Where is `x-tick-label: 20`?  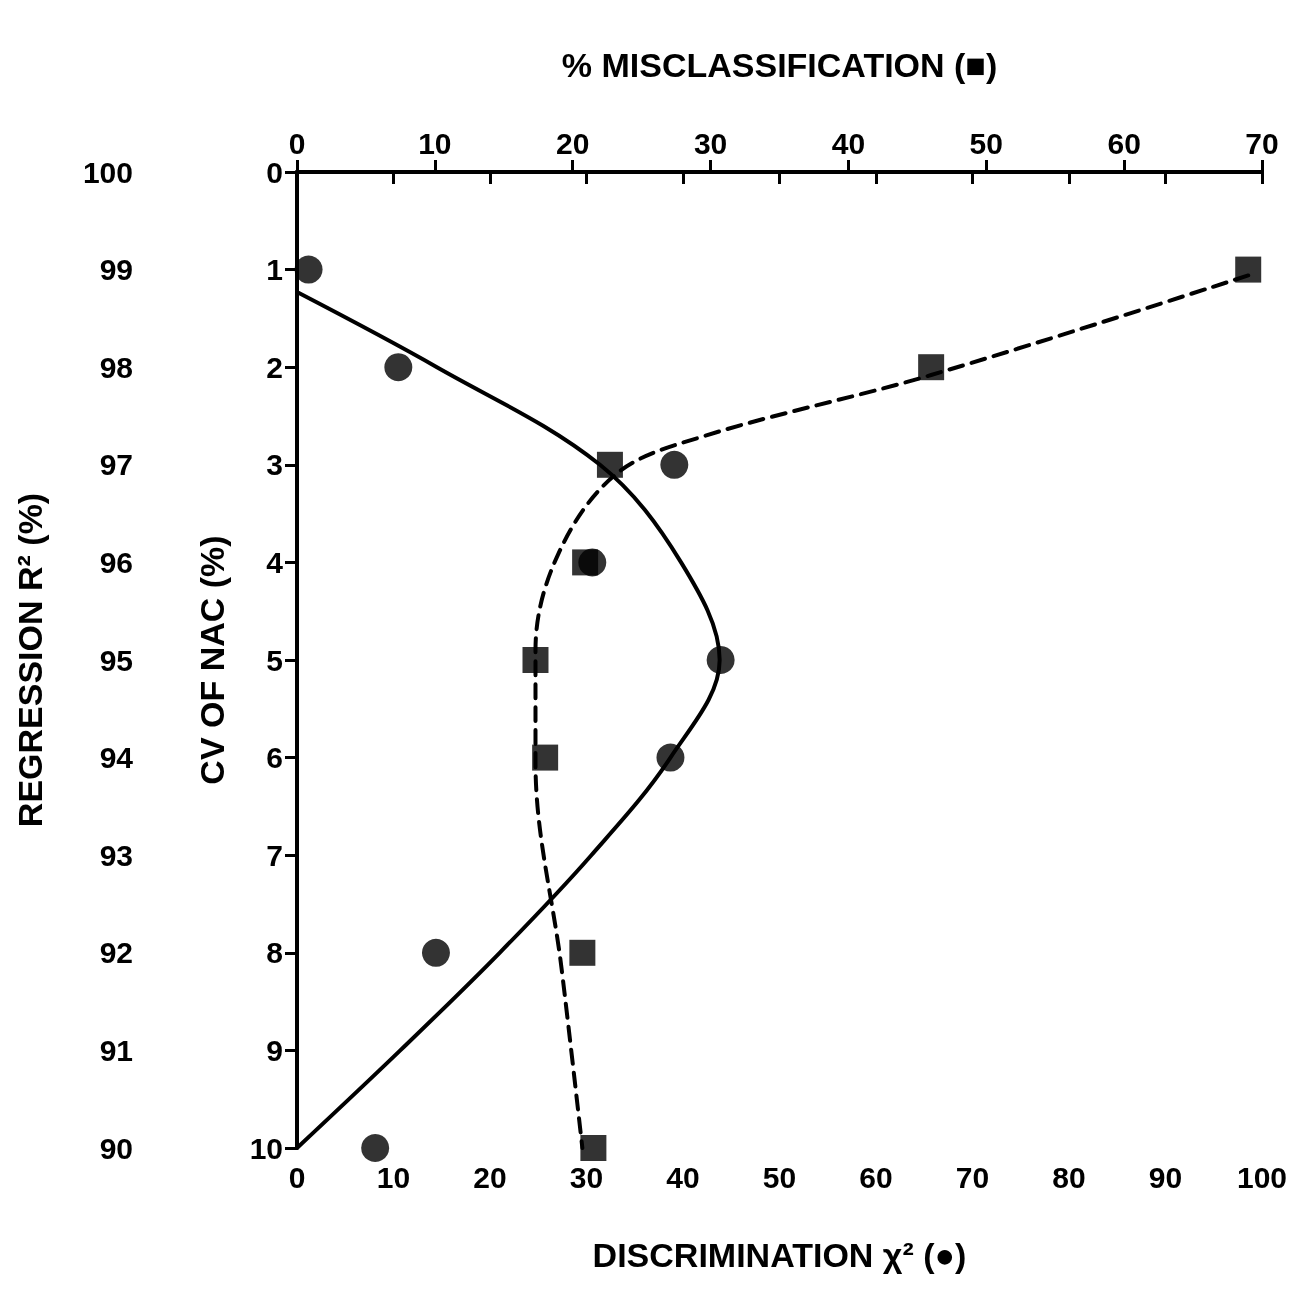
x-tick-label: 20 is located at coordinates (490, 1177).